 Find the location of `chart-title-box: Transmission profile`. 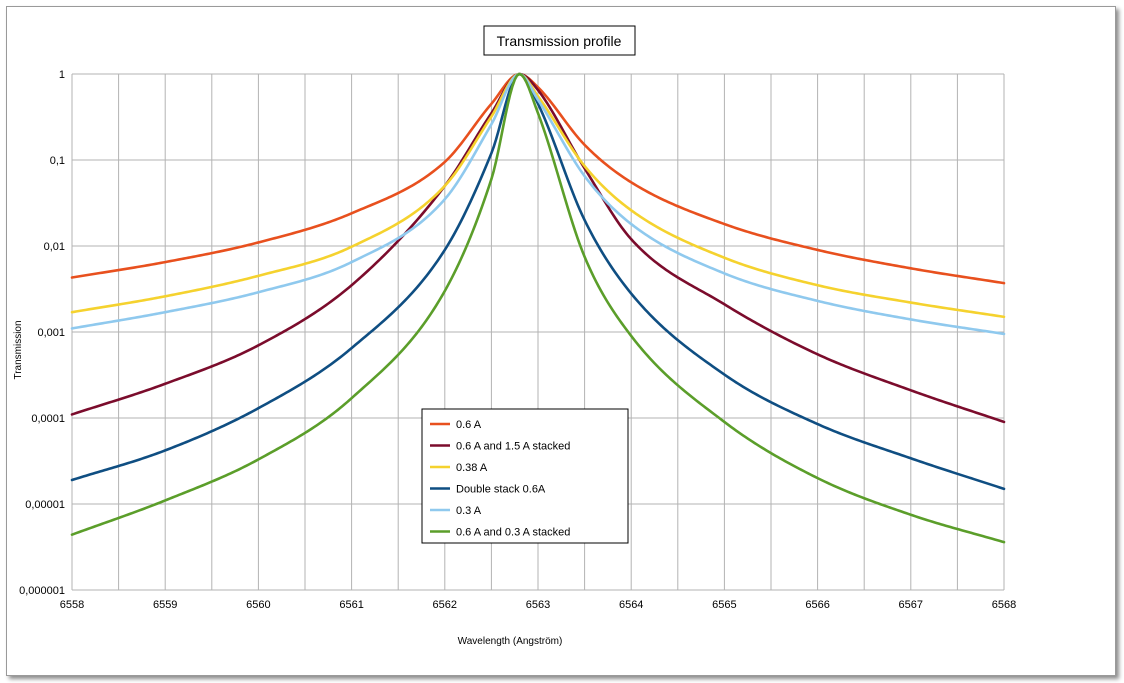

chart-title-box: Transmission profile is located at coordinates (559, 40).